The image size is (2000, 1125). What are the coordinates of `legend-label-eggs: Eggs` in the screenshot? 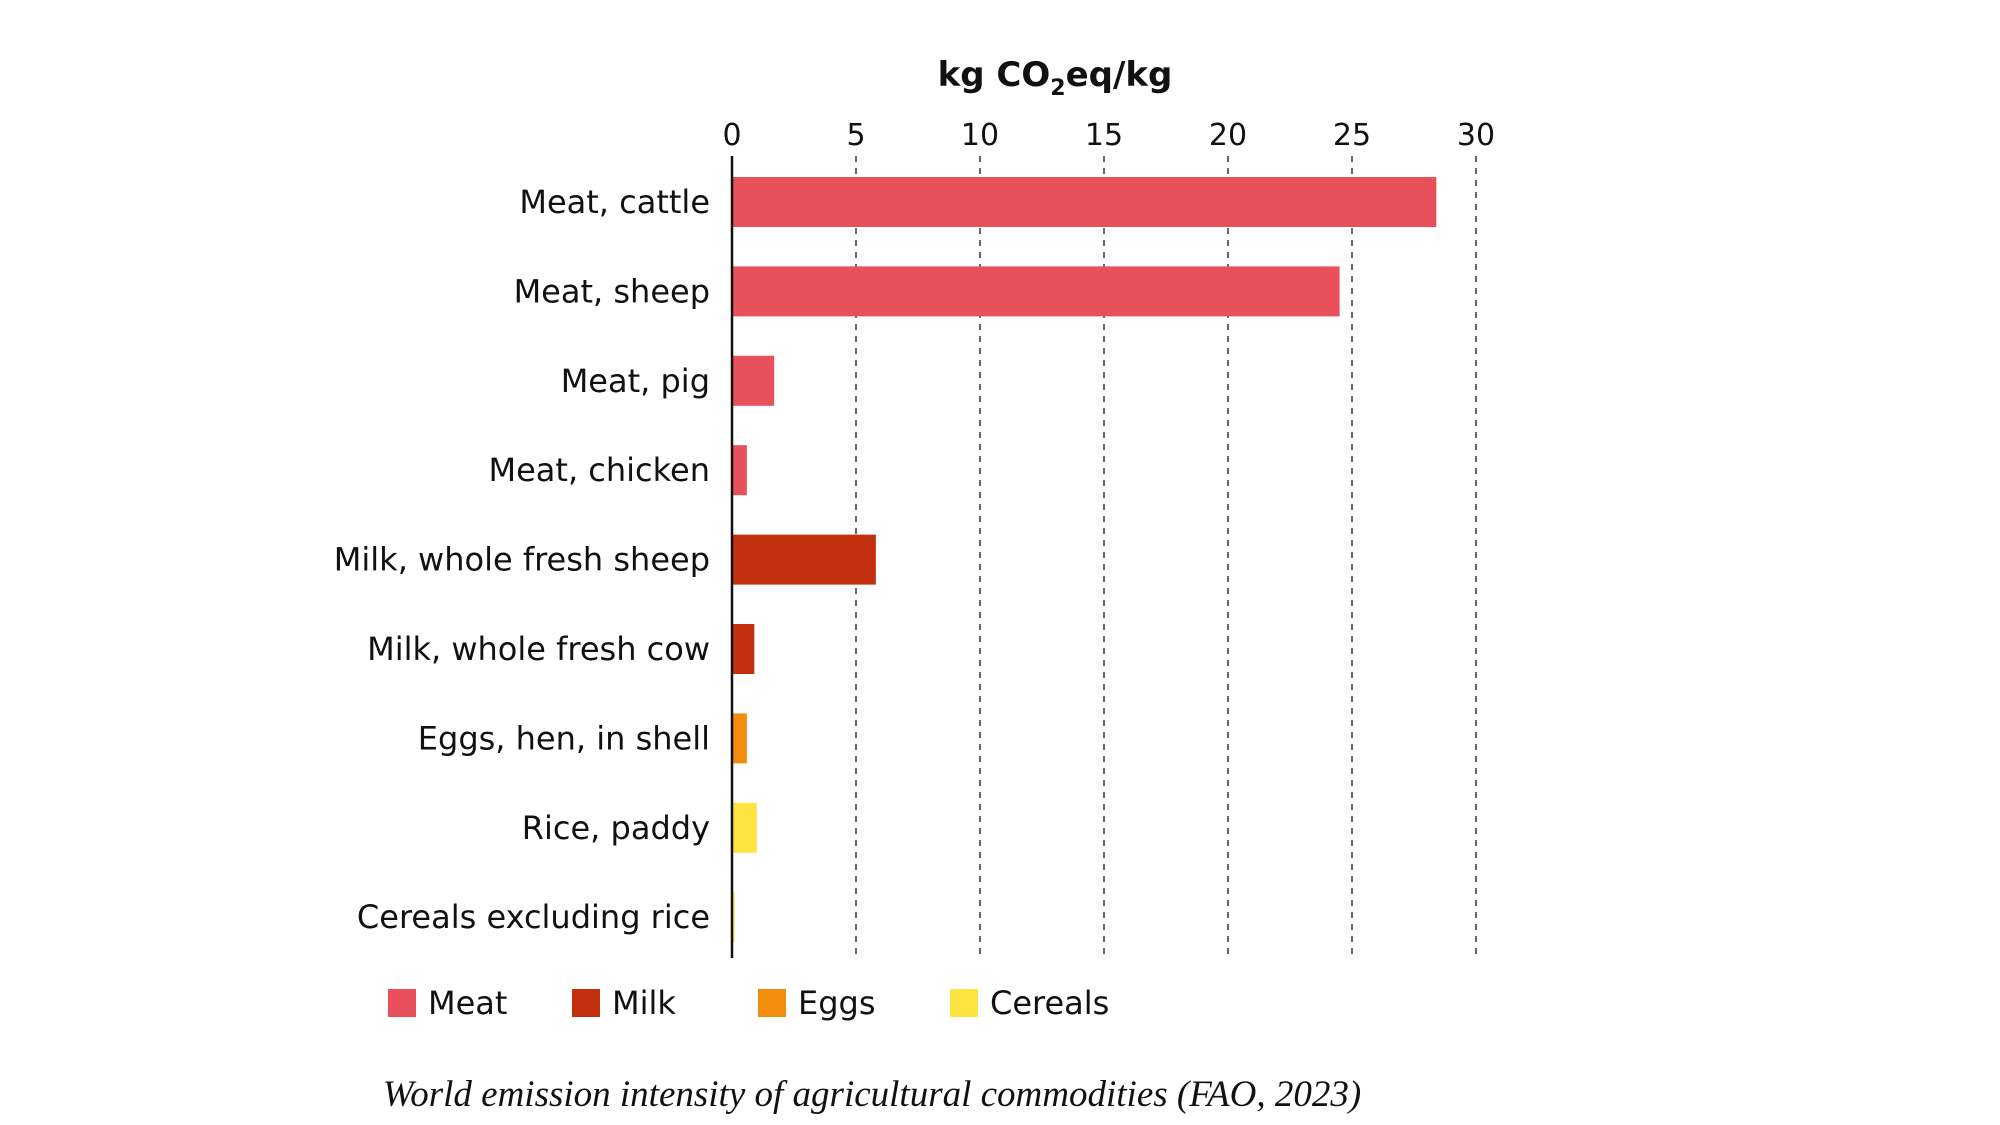 It's located at (837, 1003).